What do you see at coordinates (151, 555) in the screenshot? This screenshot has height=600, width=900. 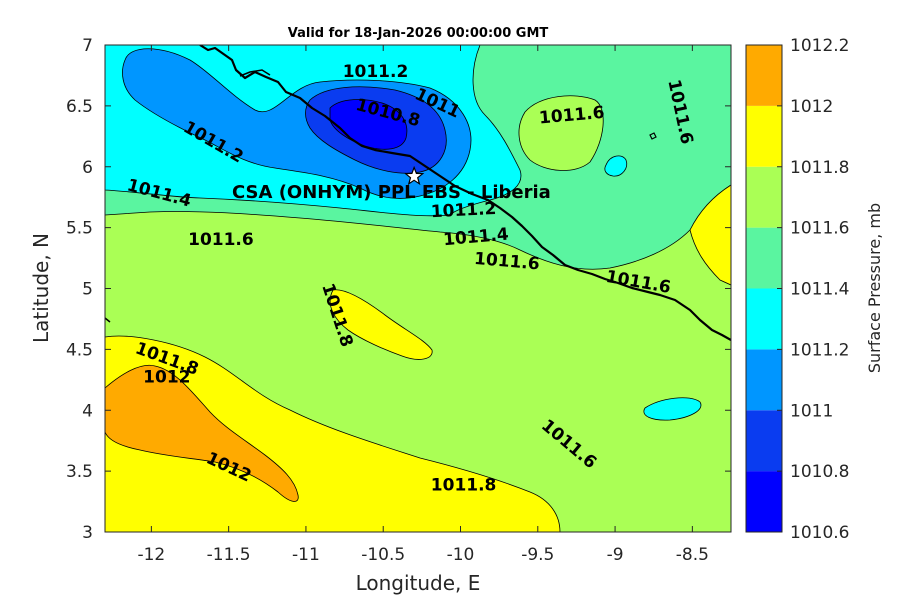 I see `x-tick-label: -12` at bounding box center [151, 555].